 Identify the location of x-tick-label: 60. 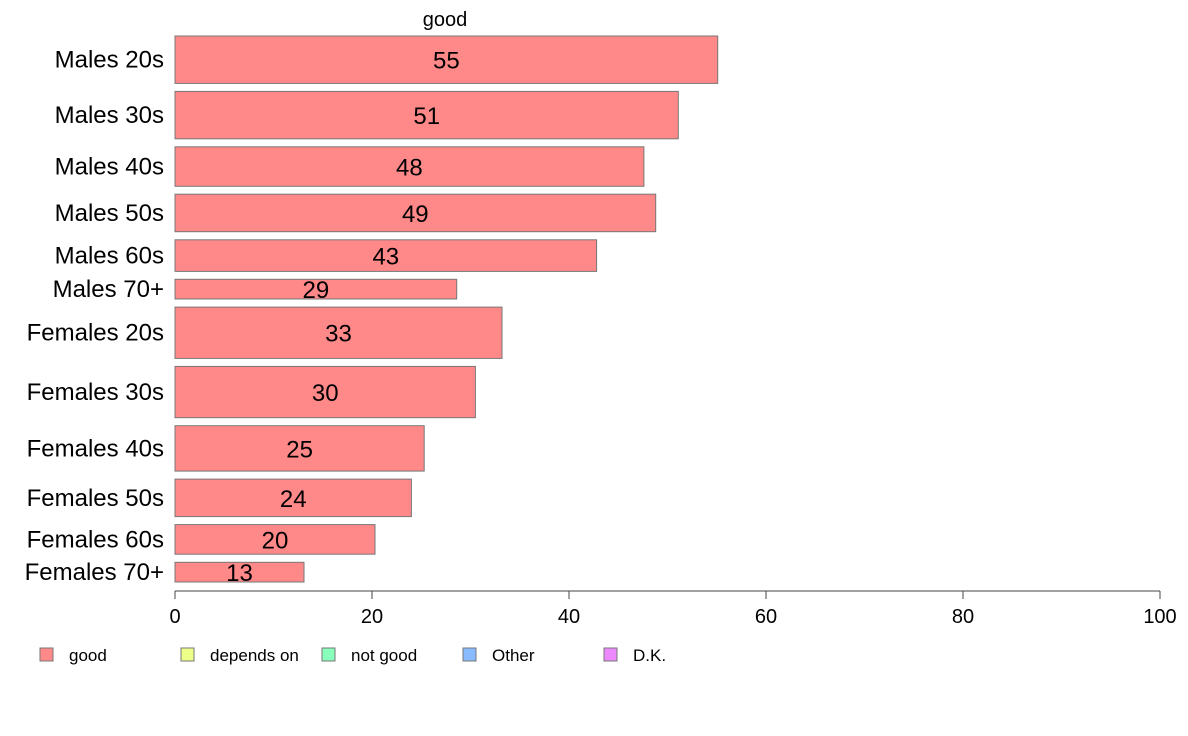
(766, 617).